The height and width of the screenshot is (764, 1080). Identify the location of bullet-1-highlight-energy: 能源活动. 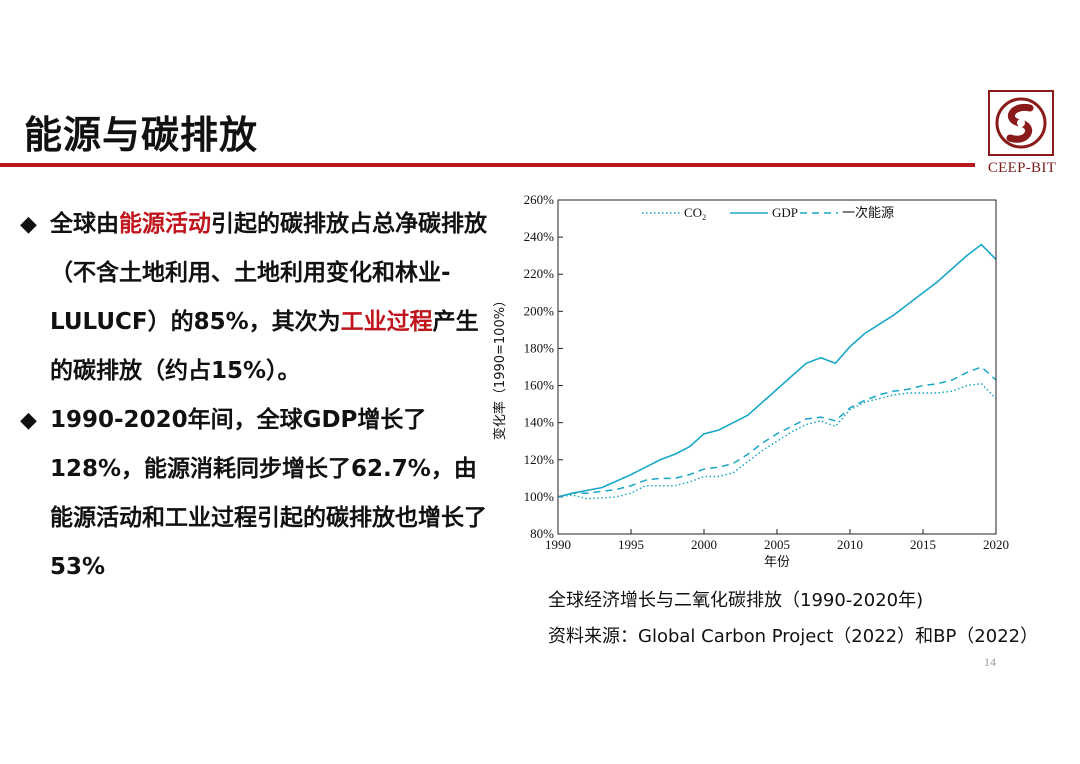
(165, 224).